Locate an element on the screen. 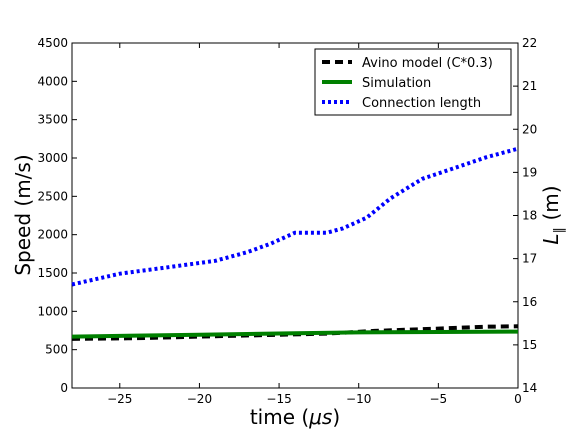 The height and width of the screenshot is (432, 576). y-tick-label: 1000 is located at coordinates (52, 311).